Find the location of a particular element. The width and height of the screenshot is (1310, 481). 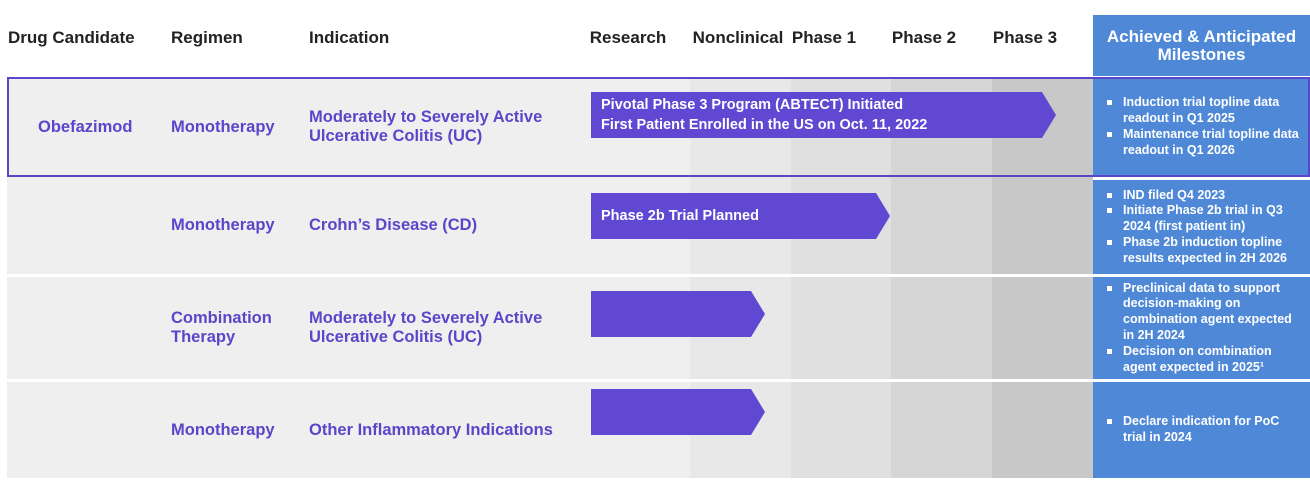

header-regimen: Regimen is located at coordinates (207, 37).